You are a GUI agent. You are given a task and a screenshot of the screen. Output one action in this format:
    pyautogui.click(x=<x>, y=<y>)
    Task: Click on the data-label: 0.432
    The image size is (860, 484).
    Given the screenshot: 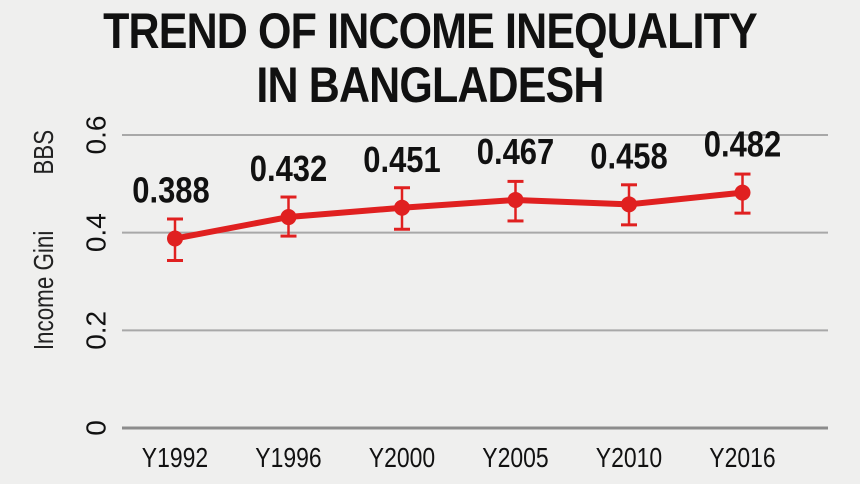 What is the action you would take?
    pyautogui.click(x=288, y=170)
    